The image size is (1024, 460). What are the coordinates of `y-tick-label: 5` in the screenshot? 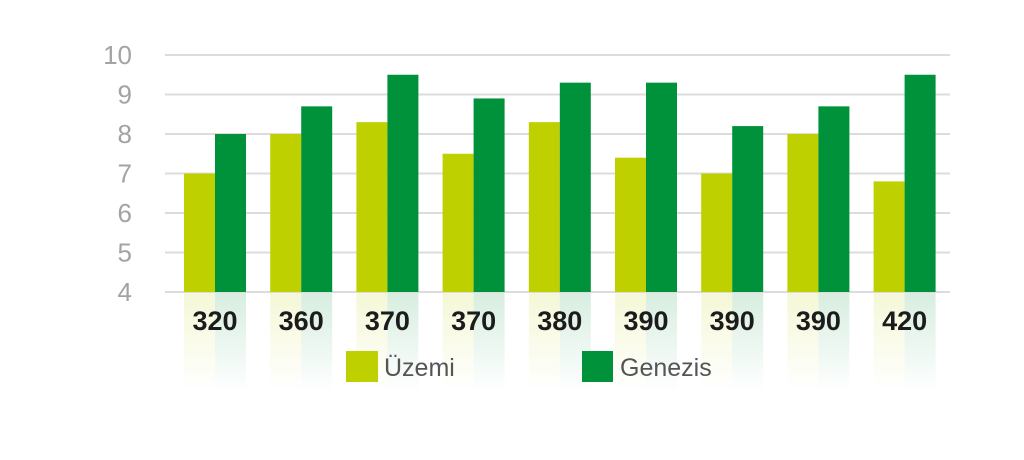 It's located at (125, 253).